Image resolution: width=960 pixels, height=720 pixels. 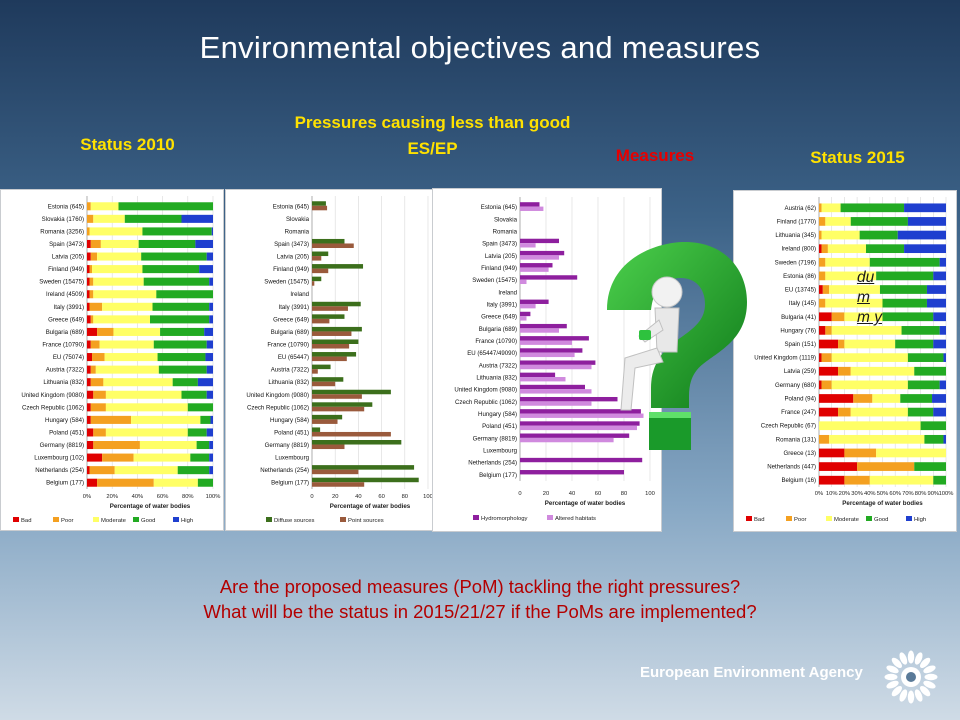 I want to click on bar-italy-high, so click(x=211, y=306).